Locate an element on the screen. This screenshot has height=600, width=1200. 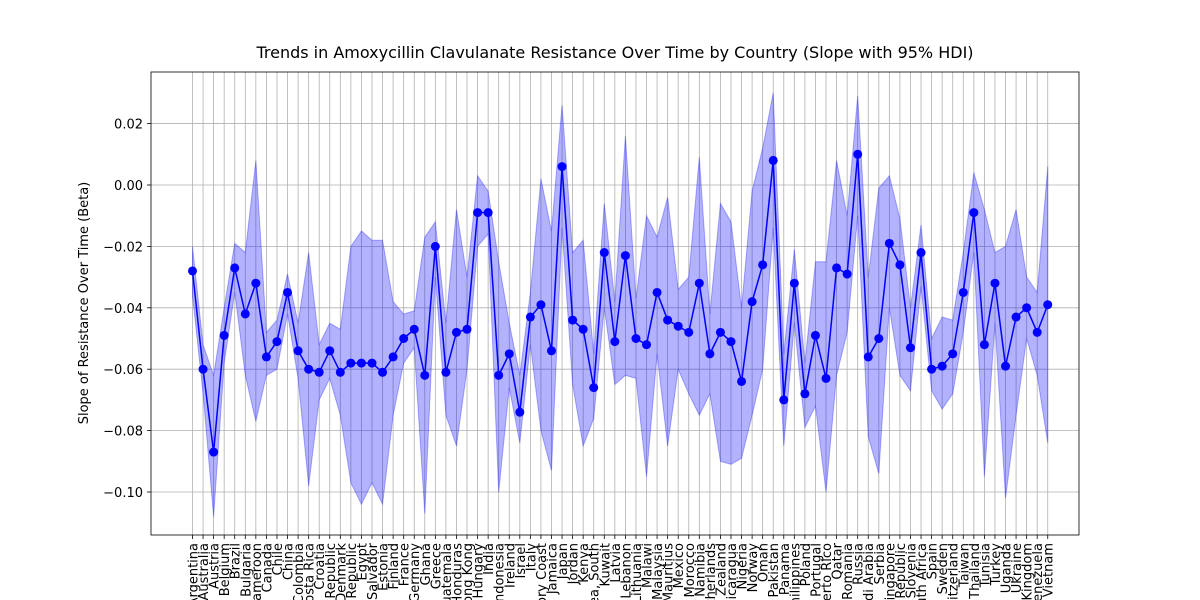
x-tick-label: Switzerland is located at coordinates (954, 571).